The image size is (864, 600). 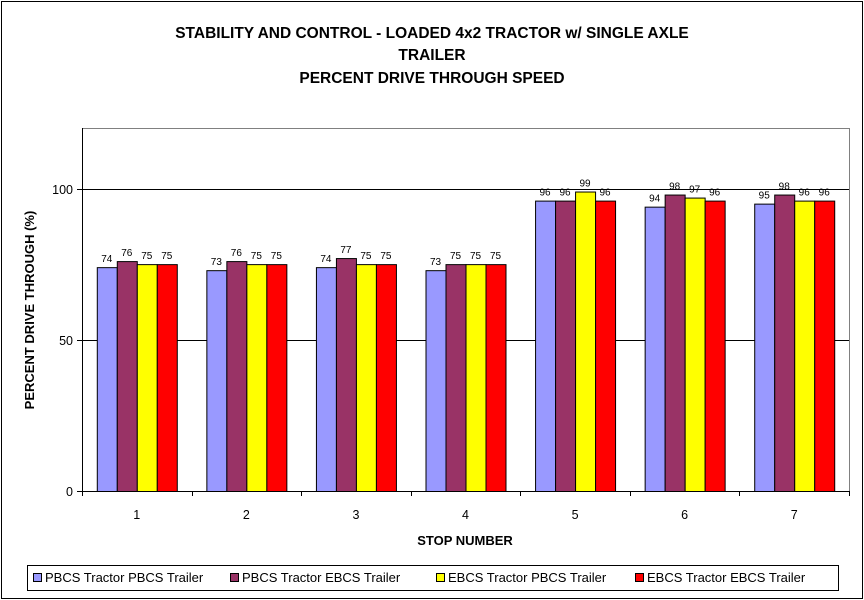 I want to click on y-tick-label: 100, so click(x=62, y=190).